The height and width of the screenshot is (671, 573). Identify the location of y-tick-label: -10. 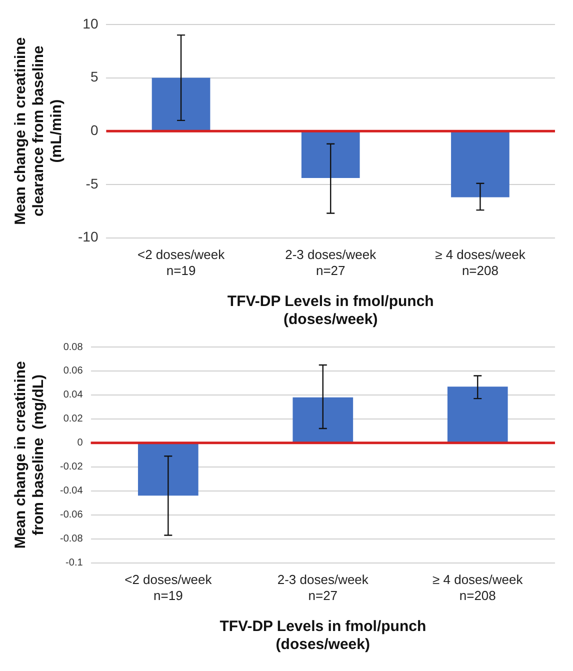
(88, 236).